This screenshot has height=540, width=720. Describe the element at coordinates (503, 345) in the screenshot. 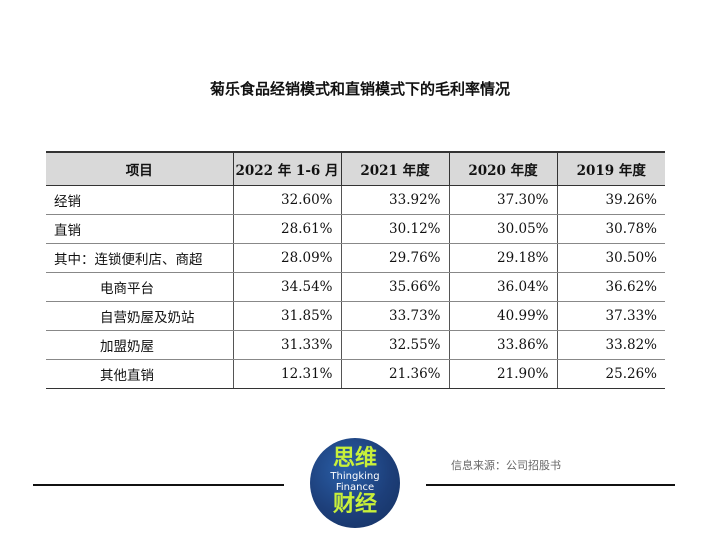

I see `table-cell: 33.86%` at that location.